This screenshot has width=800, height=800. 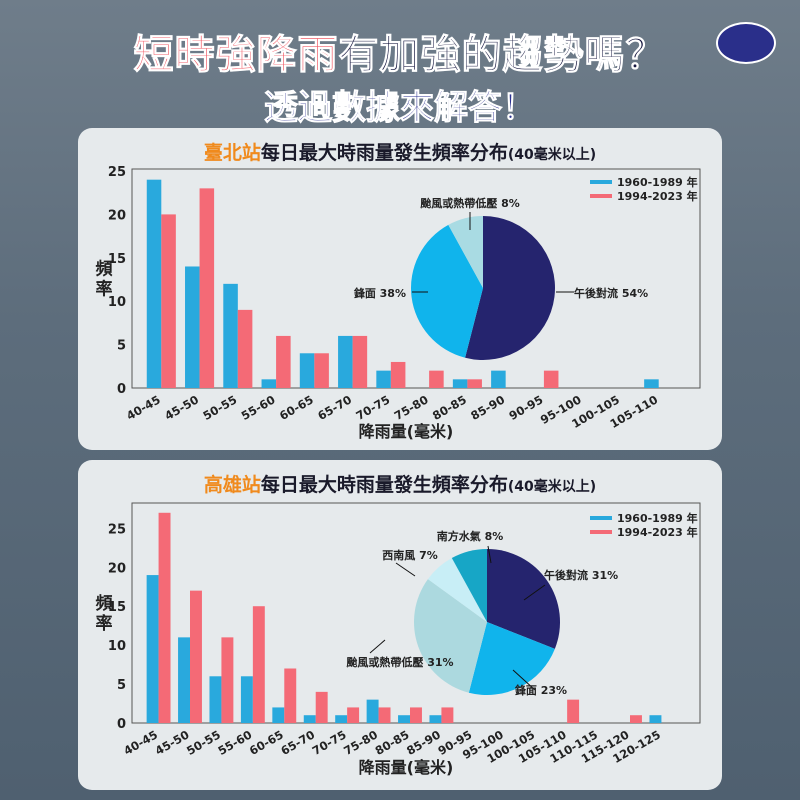 What do you see at coordinates (410, 555) in the screenshot?
I see `pie-label: 西南風 7%` at bounding box center [410, 555].